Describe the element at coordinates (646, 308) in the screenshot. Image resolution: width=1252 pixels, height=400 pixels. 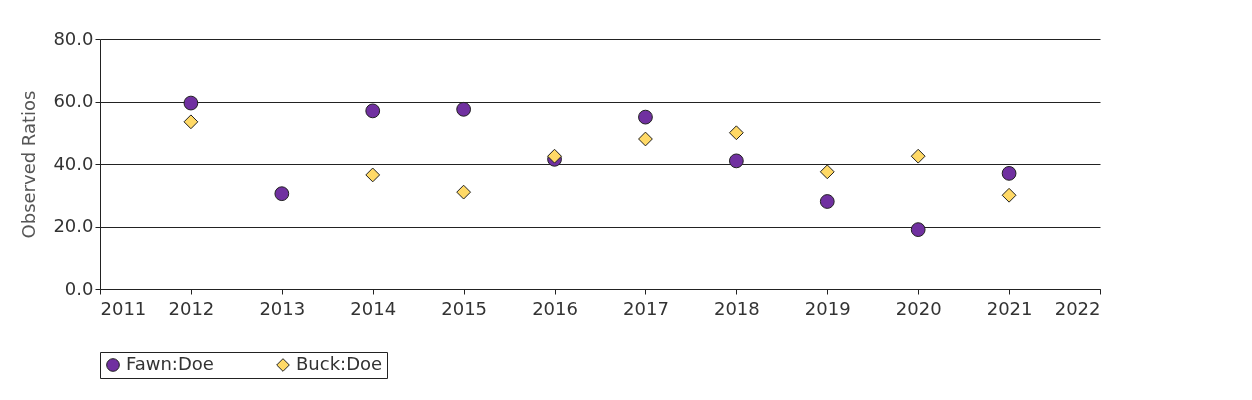
I see `x-tick-label: 2017` at that location.